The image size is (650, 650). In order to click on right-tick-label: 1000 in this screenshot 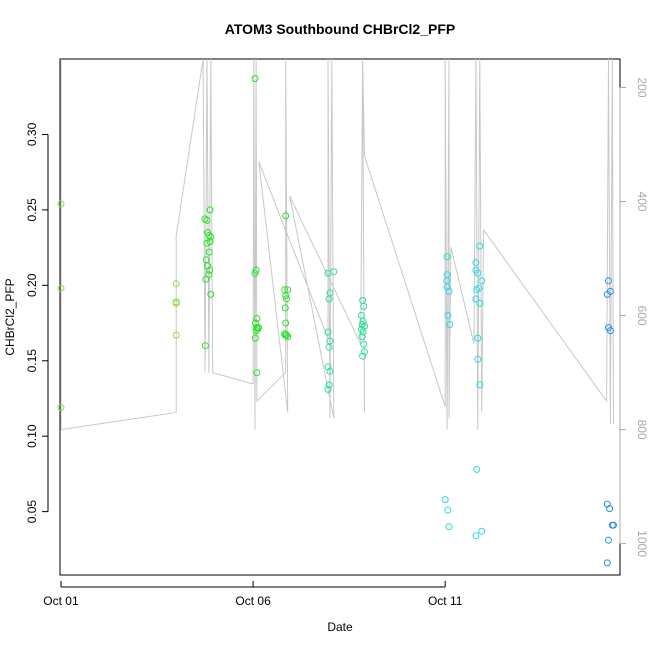, I will do `click(642, 543)`.